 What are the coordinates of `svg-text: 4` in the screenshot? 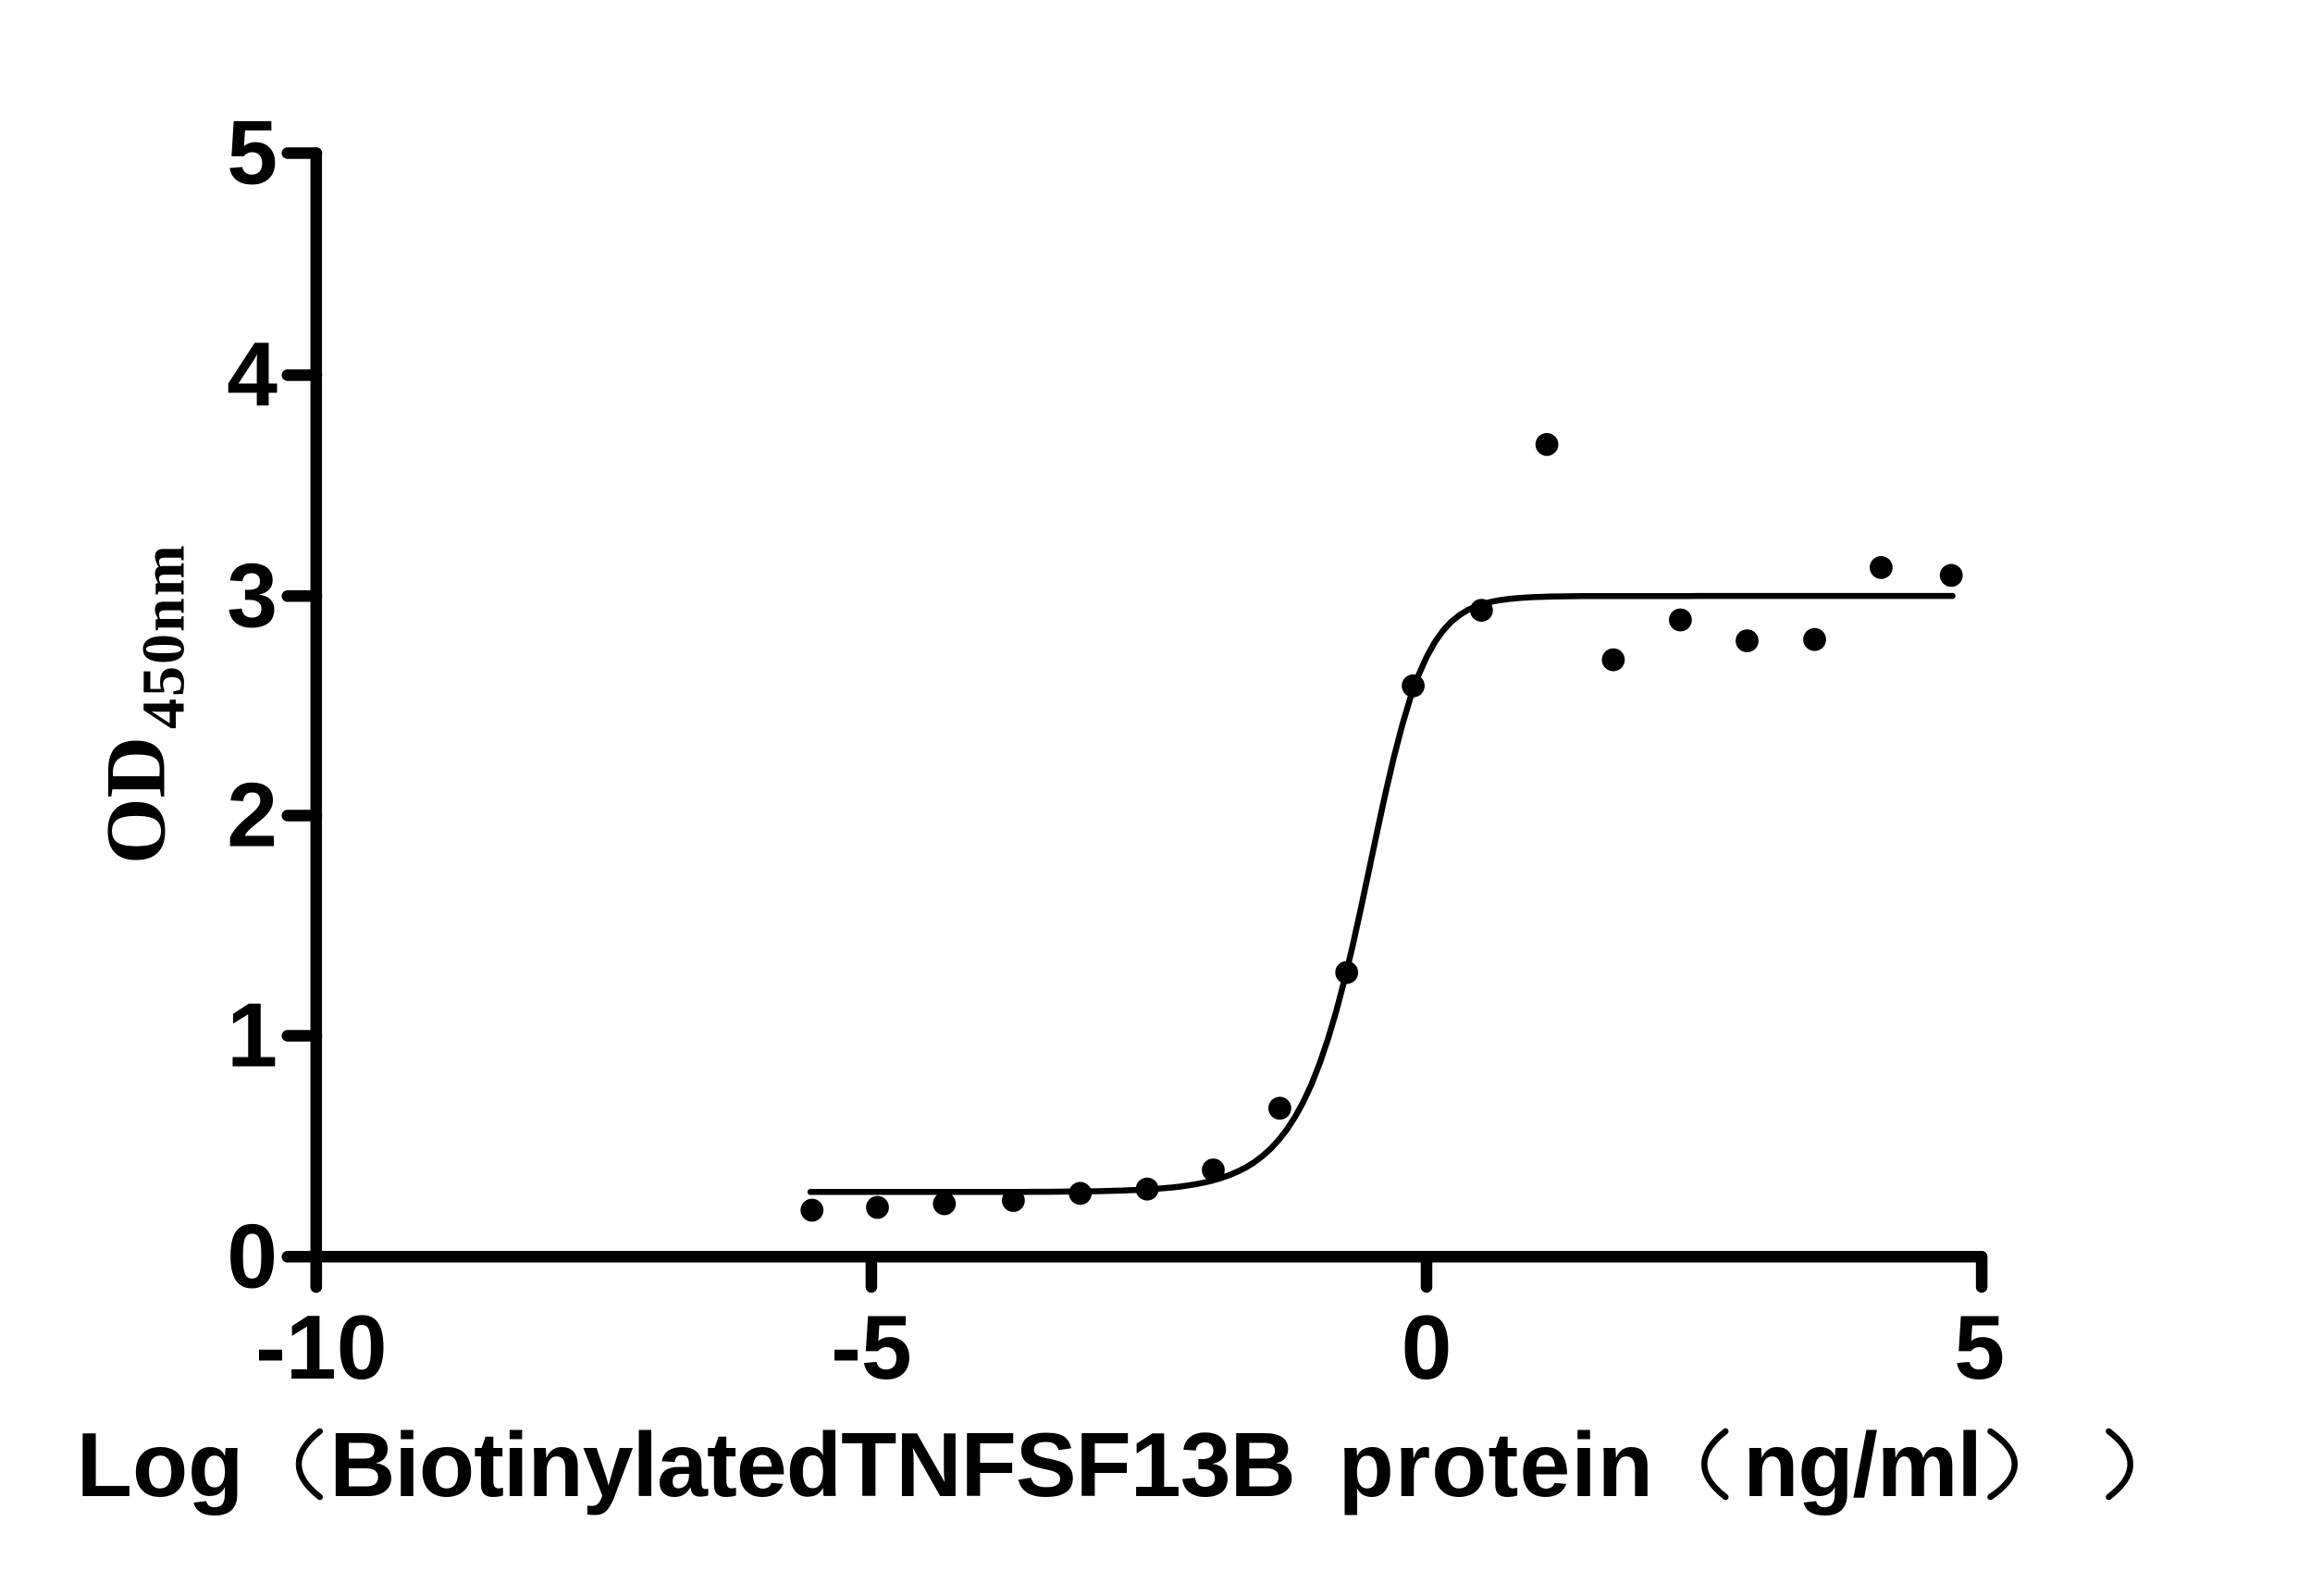 It's located at (252, 375).